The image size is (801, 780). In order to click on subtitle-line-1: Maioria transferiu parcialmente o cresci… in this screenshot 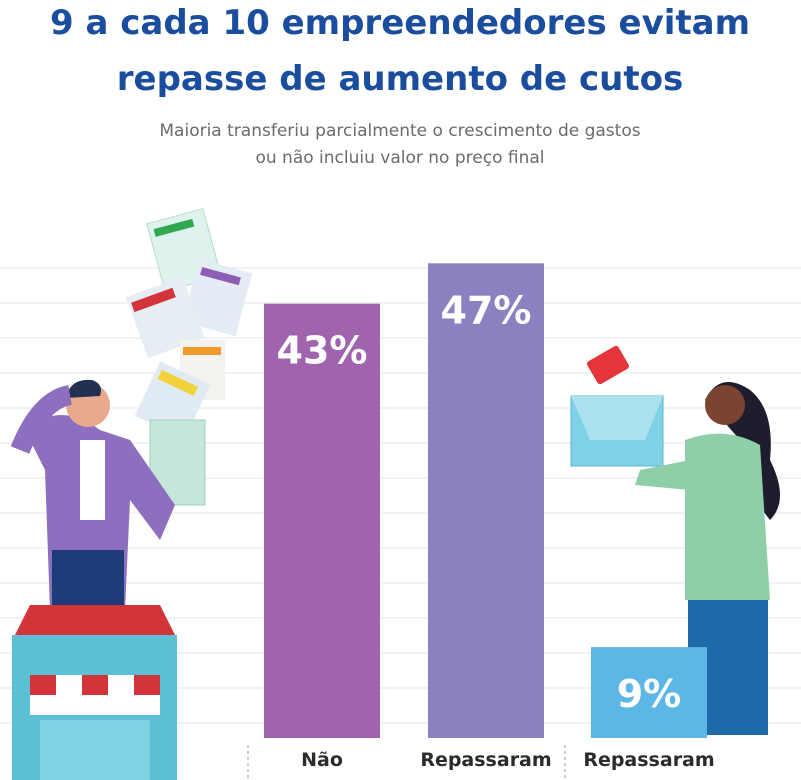, I will do `click(399, 131)`.